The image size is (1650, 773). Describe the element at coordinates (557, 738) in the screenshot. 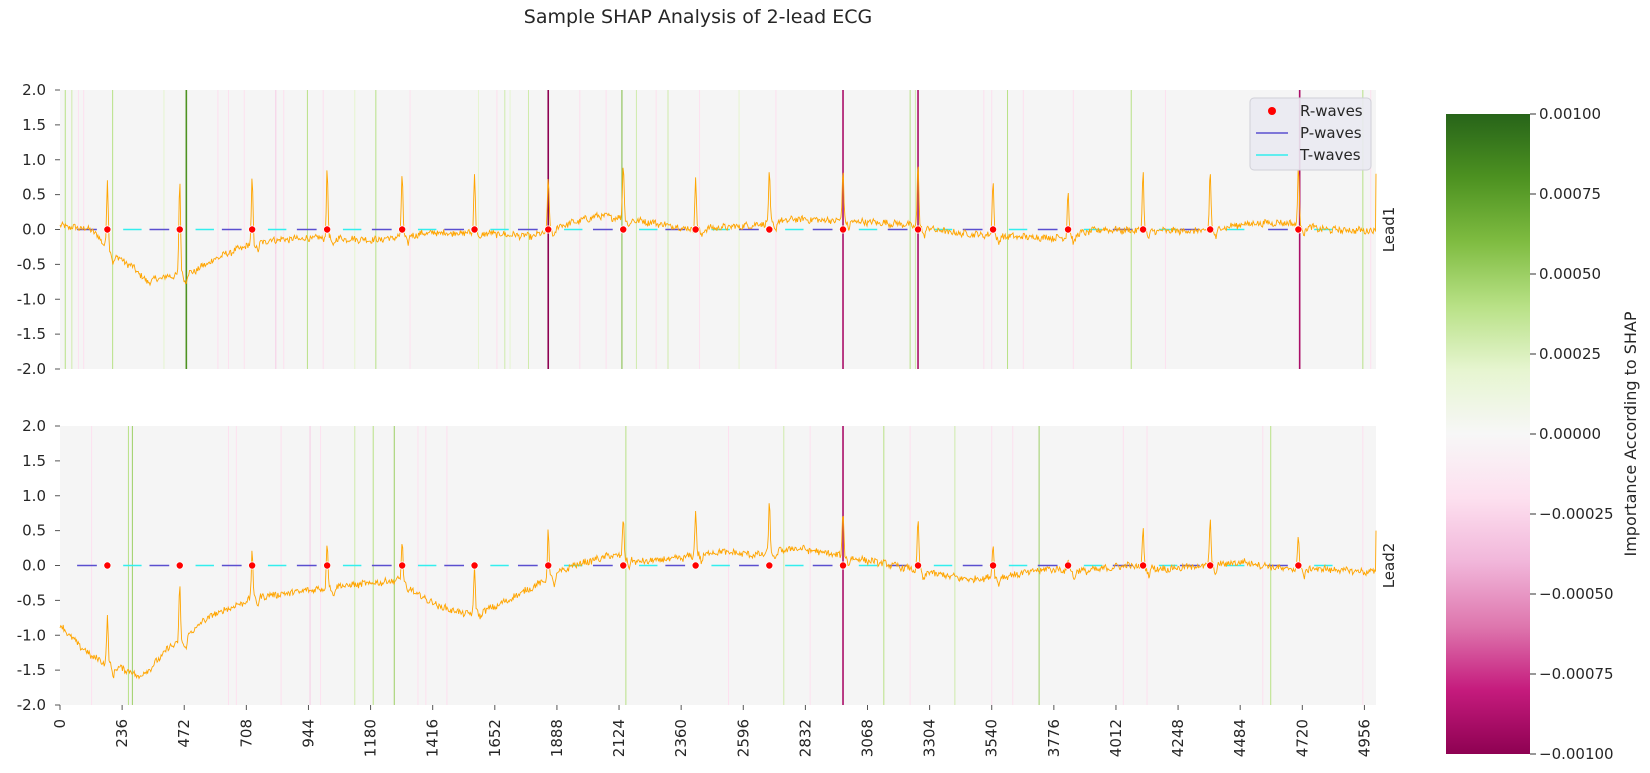

I see `x-tick-label: 1888` at that location.